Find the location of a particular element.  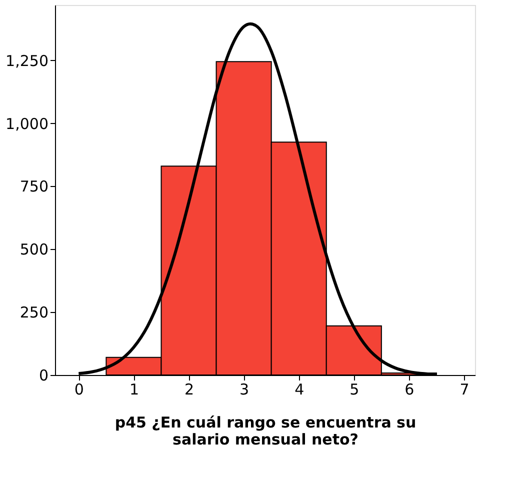

x-tick-label: 7 is located at coordinates (465, 389).